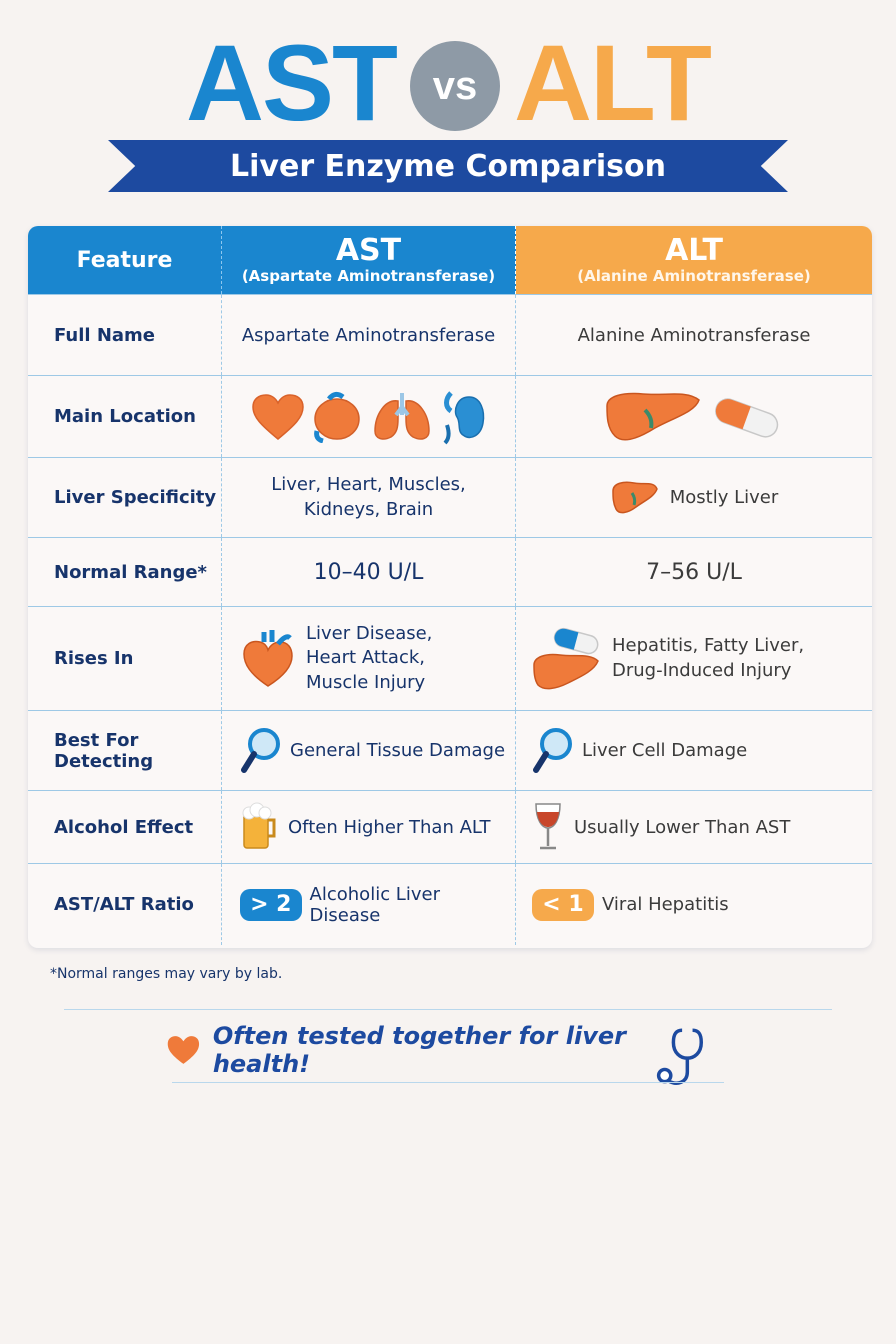 The width and height of the screenshot is (896, 1344). I want to click on header-alt: ALT (Alanine Aminotransferase), so click(694, 260).